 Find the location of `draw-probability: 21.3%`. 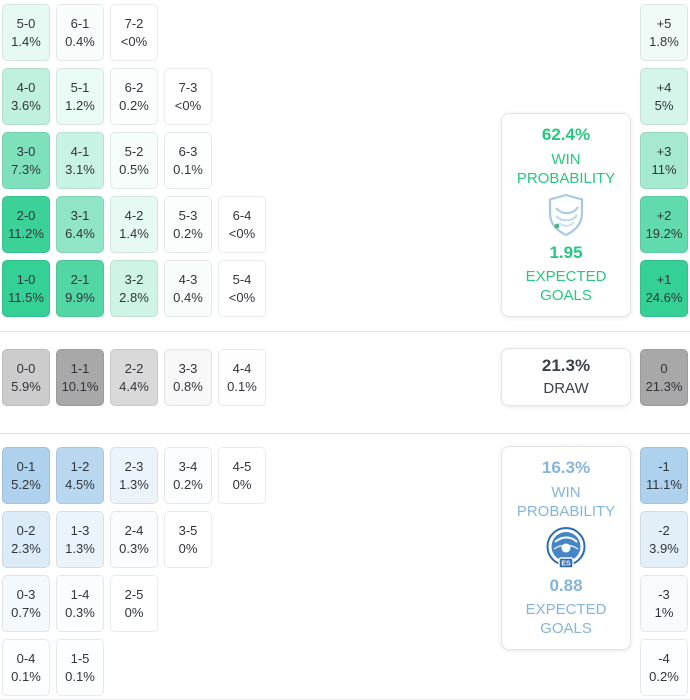

draw-probability: 21.3% is located at coordinates (566, 365).